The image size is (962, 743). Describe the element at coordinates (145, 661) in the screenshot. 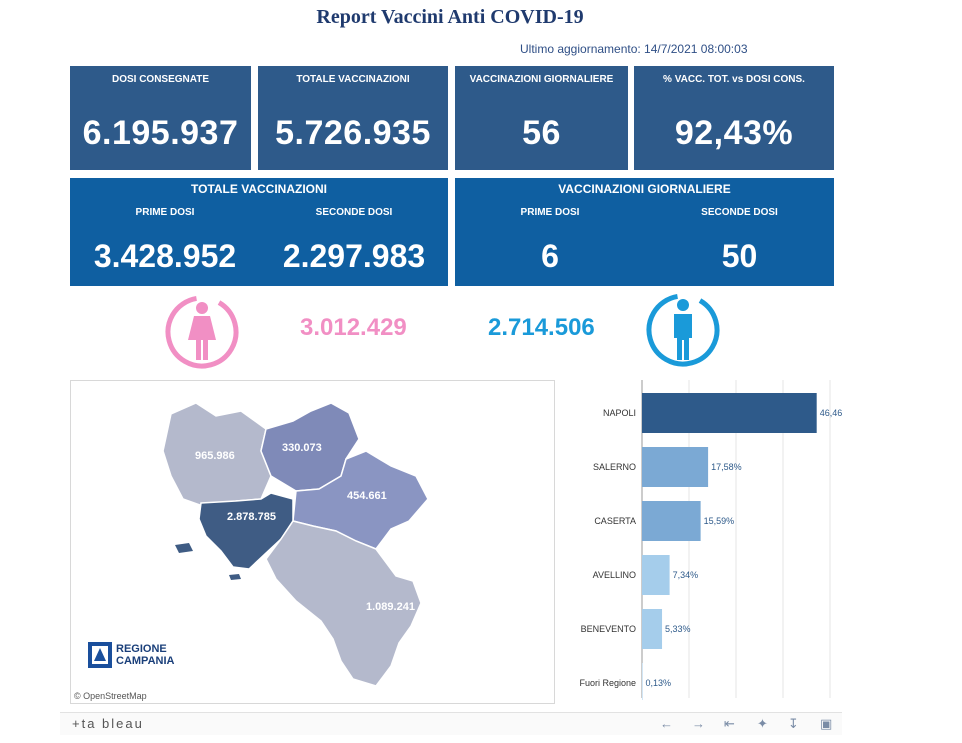

I see `logo-line2: CAMPANIA` at that location.